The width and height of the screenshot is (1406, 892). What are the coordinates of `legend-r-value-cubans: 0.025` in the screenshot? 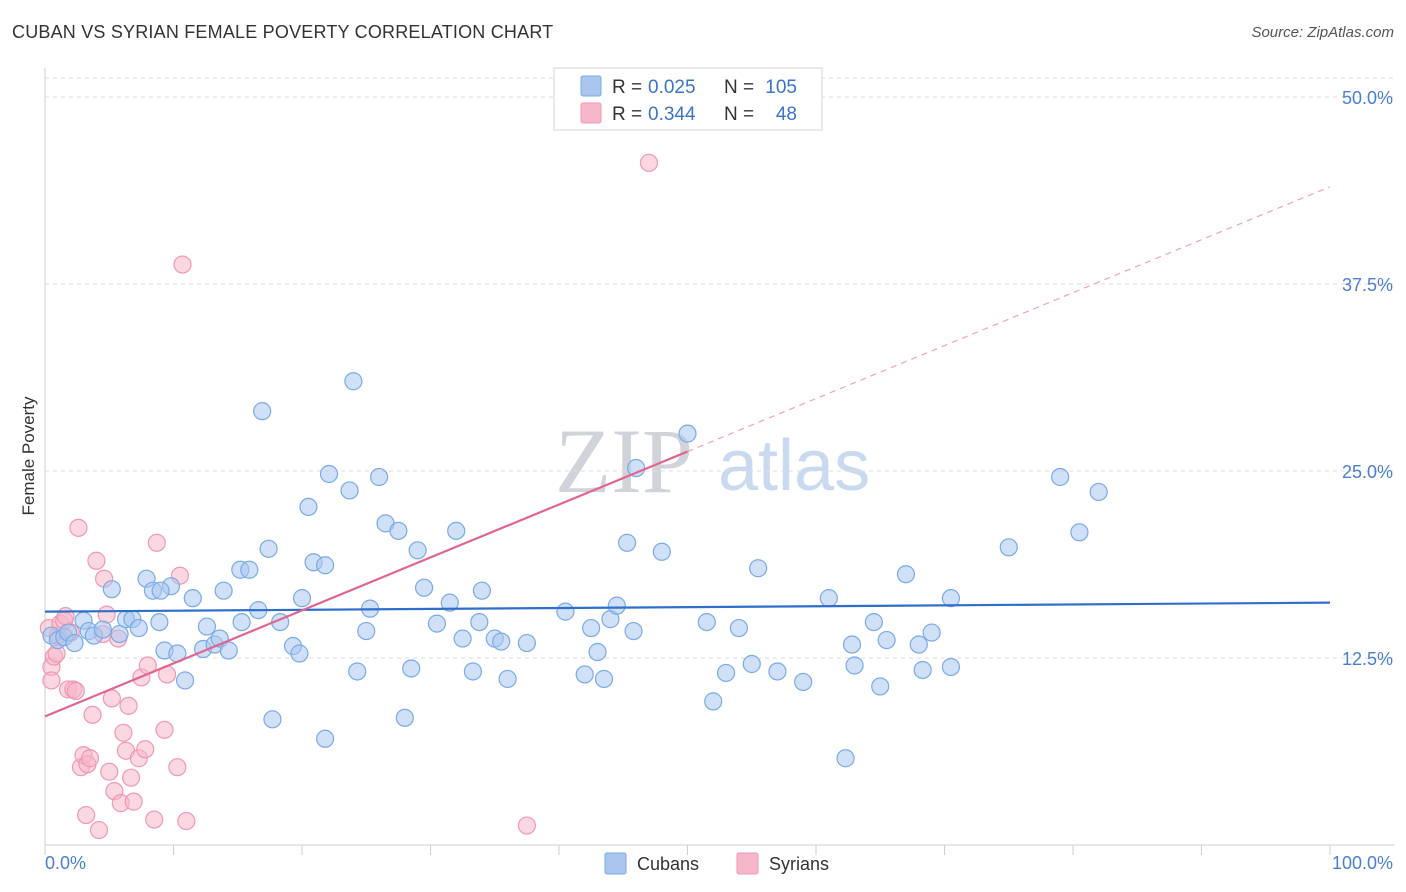 It's located at (672, 87).